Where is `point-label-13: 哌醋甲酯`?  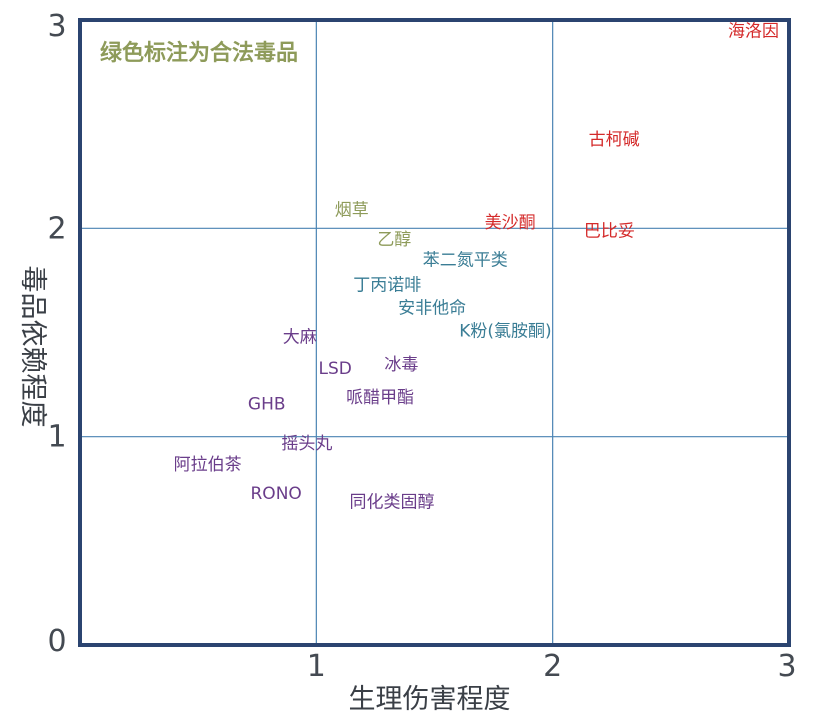 point-label-13: 哌醋甲酯 is located at coordinates (380, 398).